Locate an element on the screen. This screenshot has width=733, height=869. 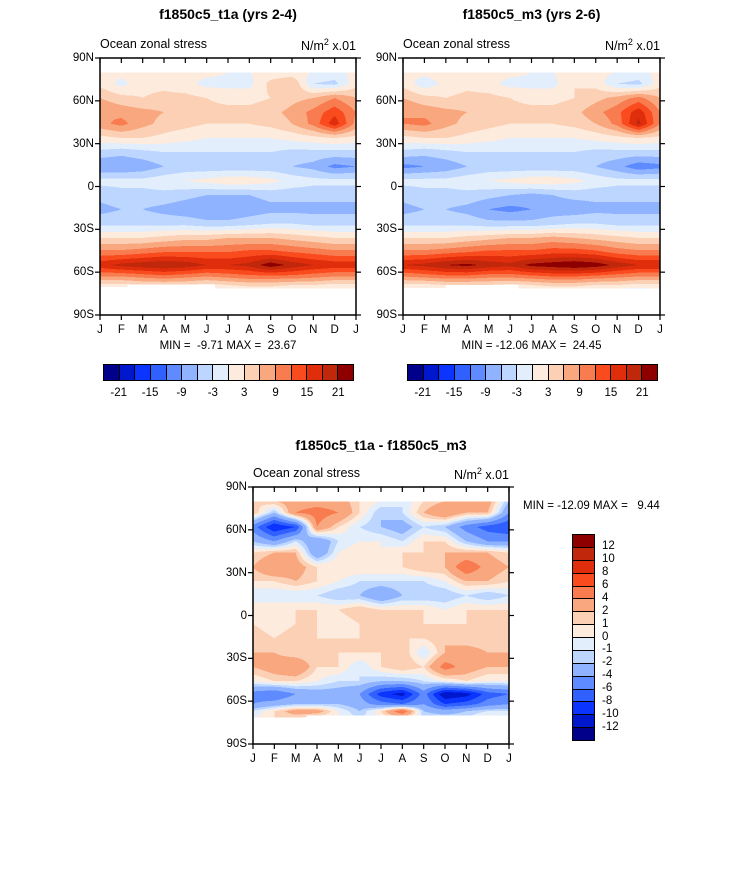
colorbar-tick-label: -9 is located at coordinates (181, 393).